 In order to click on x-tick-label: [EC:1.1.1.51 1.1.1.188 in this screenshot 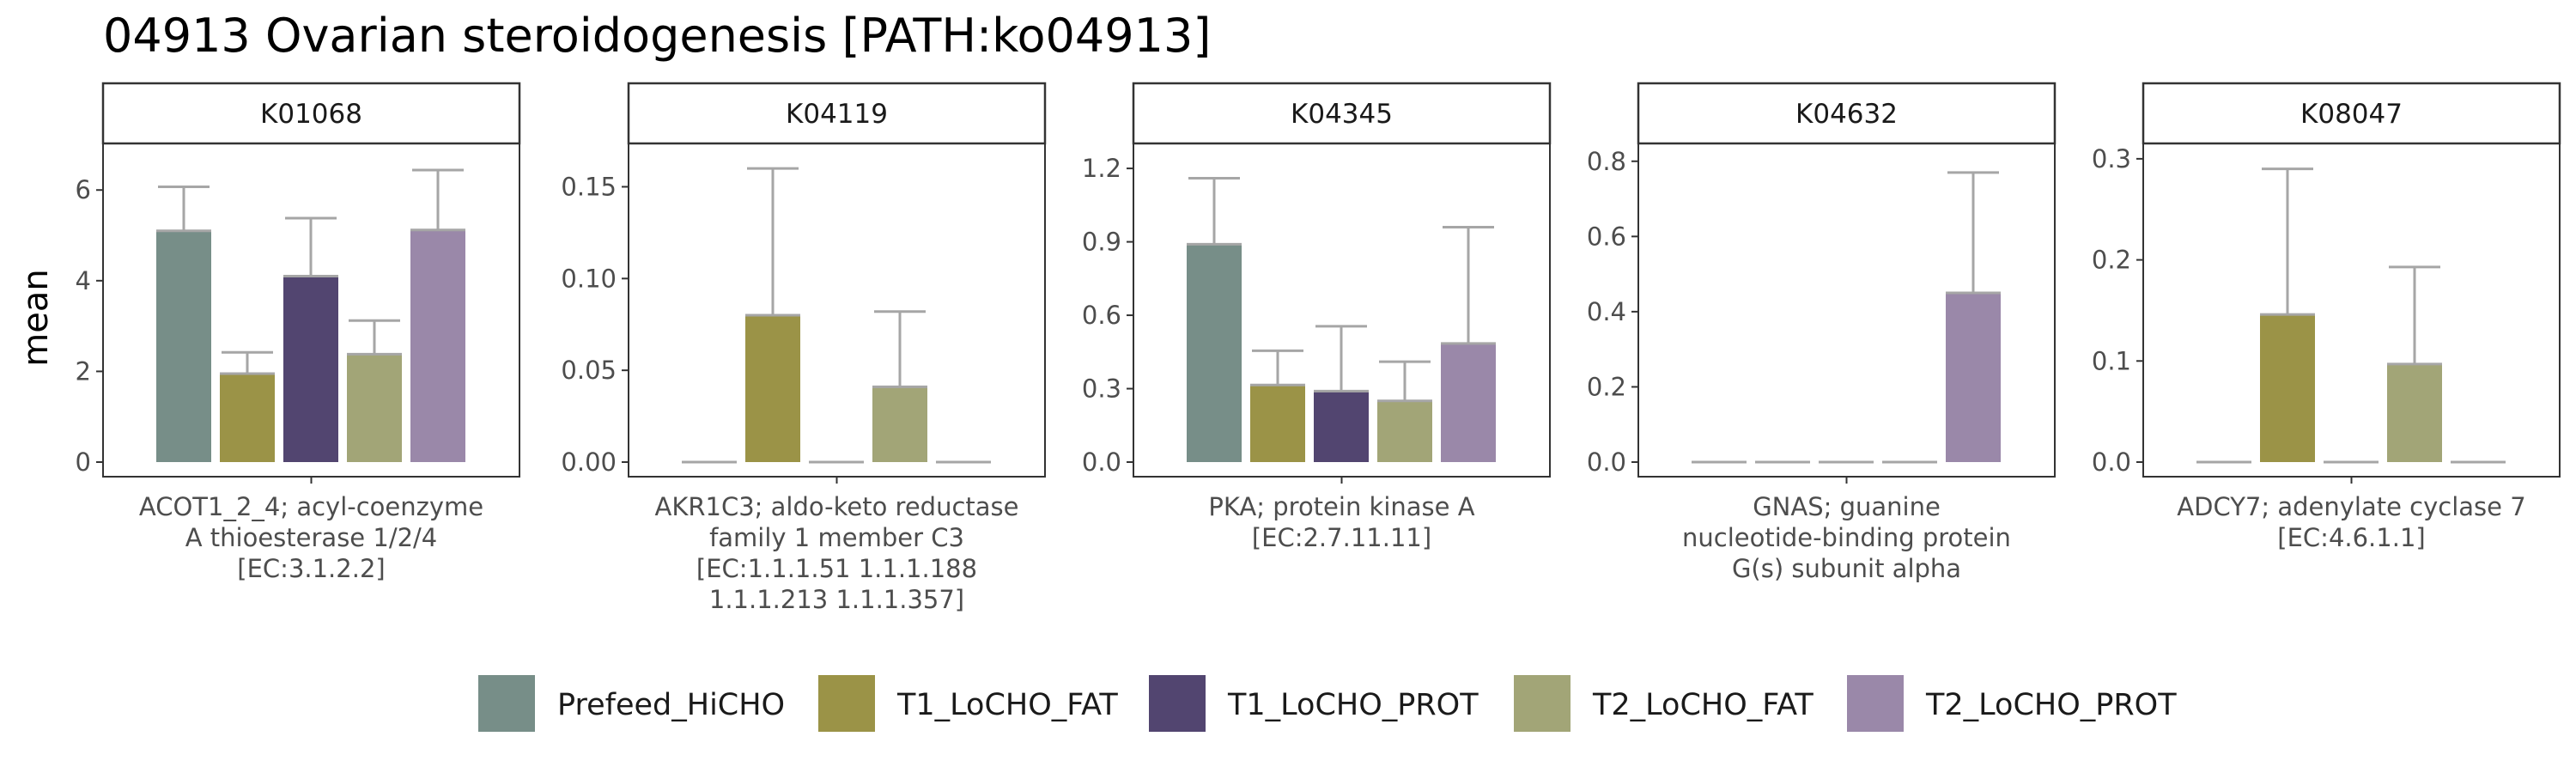, I will do `click(836, 568)`.